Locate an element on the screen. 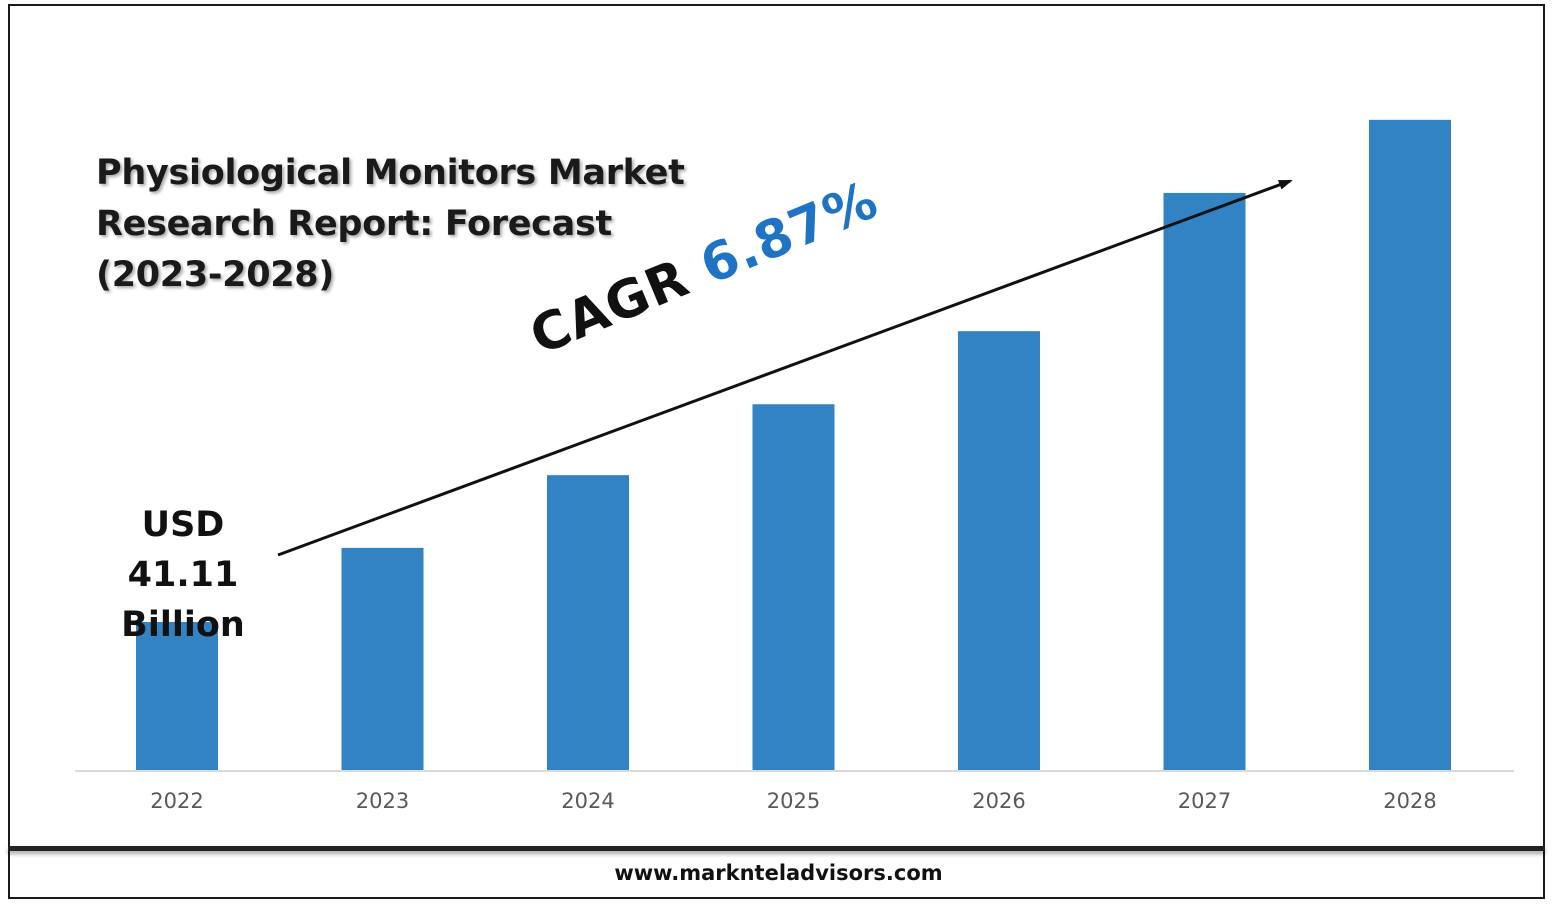  bar-2023 is located at coordinates (382, 658).